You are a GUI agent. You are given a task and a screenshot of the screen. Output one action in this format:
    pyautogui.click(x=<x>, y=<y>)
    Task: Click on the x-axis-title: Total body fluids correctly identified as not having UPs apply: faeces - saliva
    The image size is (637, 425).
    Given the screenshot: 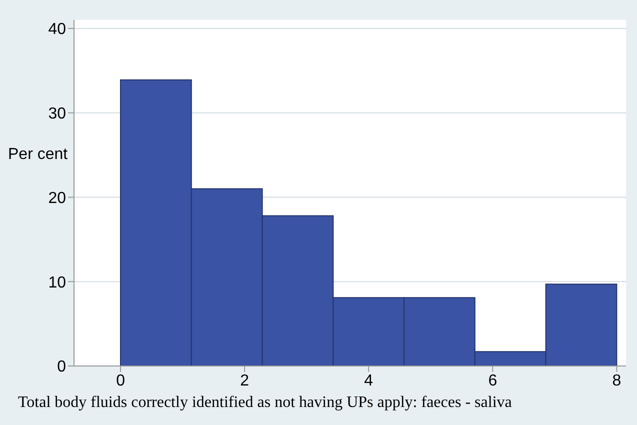 What is the action you would take?
    pyautogui.click(x=265, y=403)
    